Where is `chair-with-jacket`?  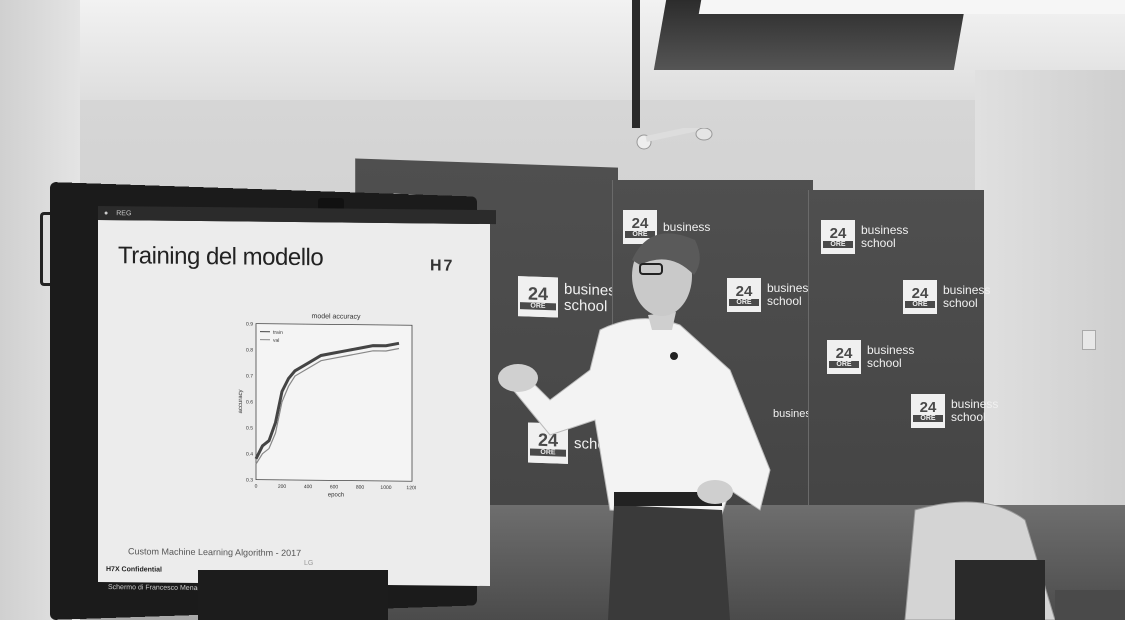 chair-with-jacket is located at coordinates (1014, 560).